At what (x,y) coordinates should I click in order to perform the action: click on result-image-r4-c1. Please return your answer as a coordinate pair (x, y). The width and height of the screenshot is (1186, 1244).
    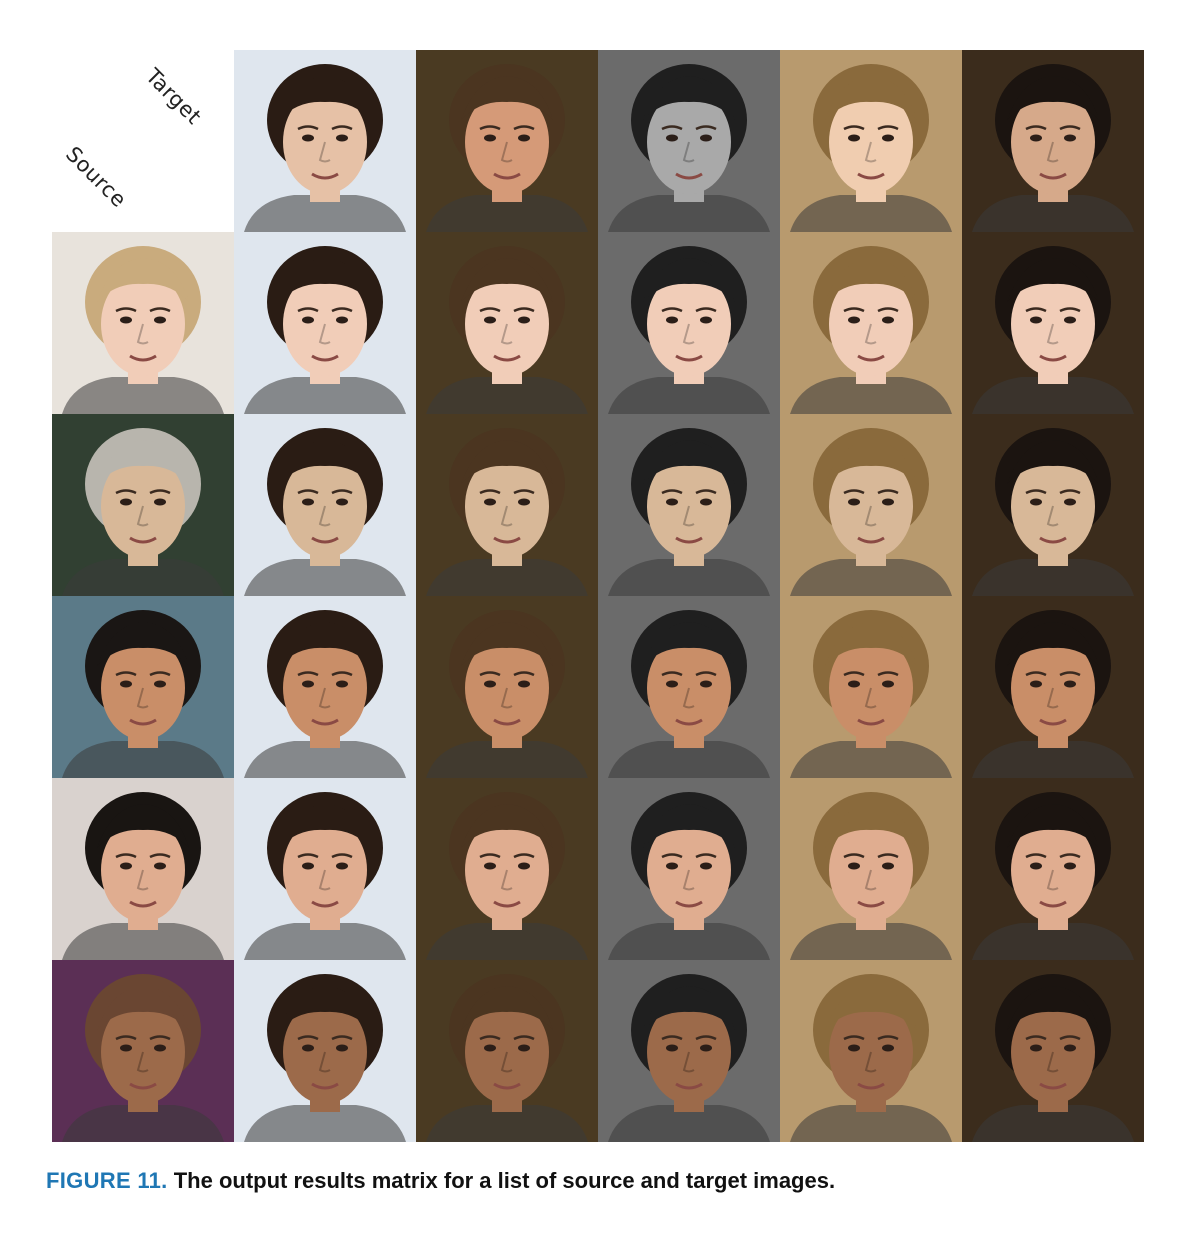
    Looking at the image, I should click on (325, 869).